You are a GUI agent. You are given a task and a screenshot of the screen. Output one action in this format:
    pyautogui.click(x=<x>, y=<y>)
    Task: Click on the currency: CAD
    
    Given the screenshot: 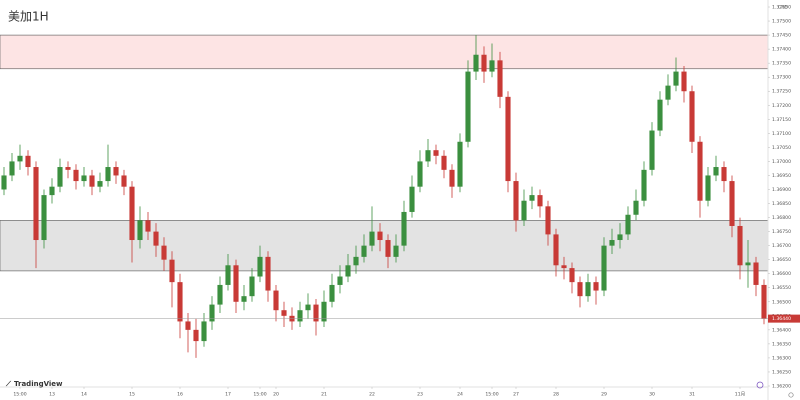 What is the action you would take?
    pyautogui.click(x=783, y=8)
    